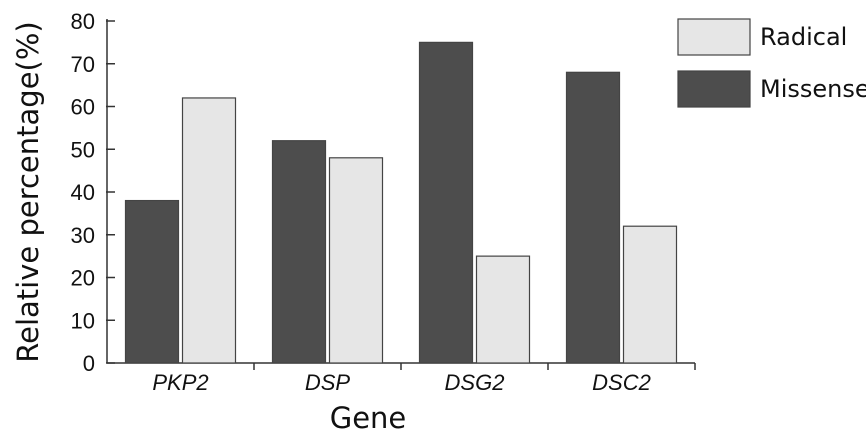 The image size is (866, 437). What do you see at coordinates (446, 202) in the screenshot?
I see `bar-missense-dsg2` at bounding box center [446, 202].